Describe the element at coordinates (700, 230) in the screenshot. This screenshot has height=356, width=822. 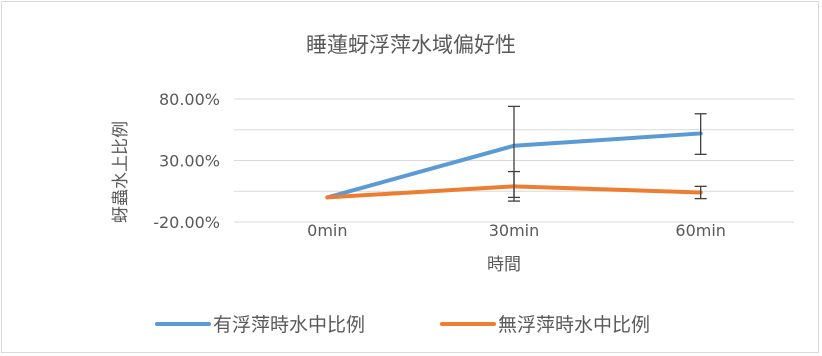
I see `x-tick-label: 60min` at that location.